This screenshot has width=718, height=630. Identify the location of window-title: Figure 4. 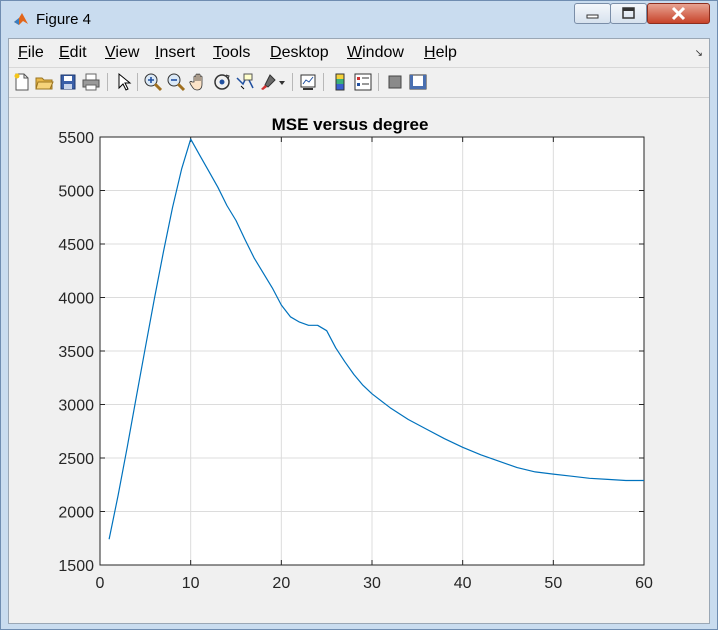
(64, 19).